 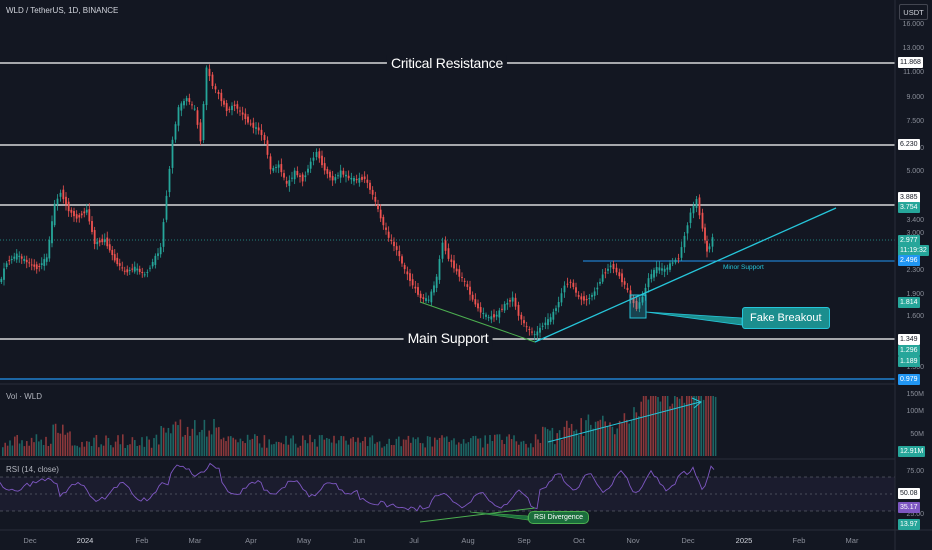 What do you see at coordinates (915, 514) in the screenshot?
I see `rsi-axis-tick: 25.00` at bounding box center [915, 514].